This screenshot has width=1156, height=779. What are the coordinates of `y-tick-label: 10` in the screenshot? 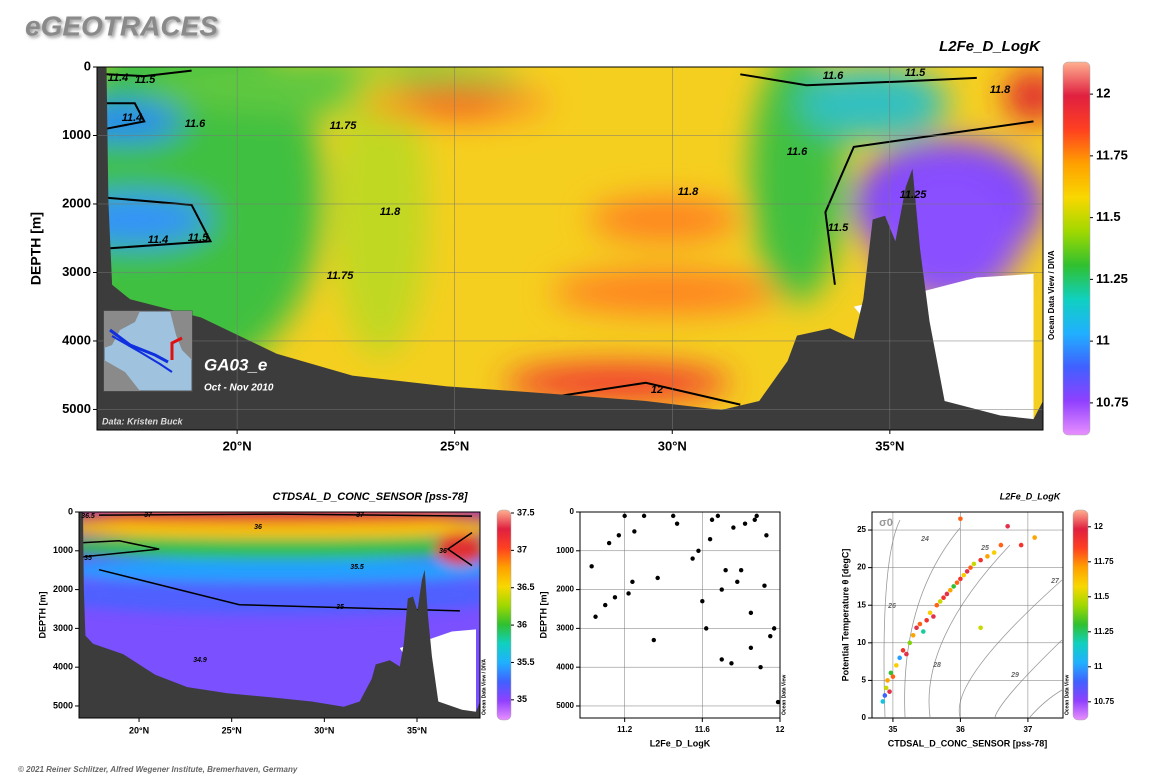 It's located at (861, 642).